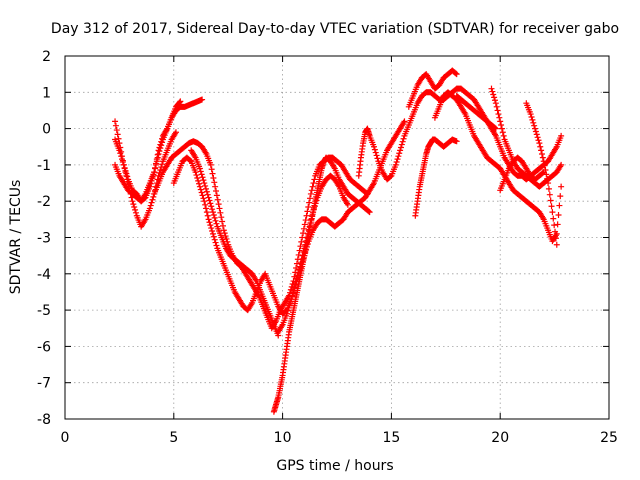 The image size is (640, 480). What do you see at coordinates (44, 239) in the screenshot?
I see `y-tick-label: -3` at bounding box center [44, 239].